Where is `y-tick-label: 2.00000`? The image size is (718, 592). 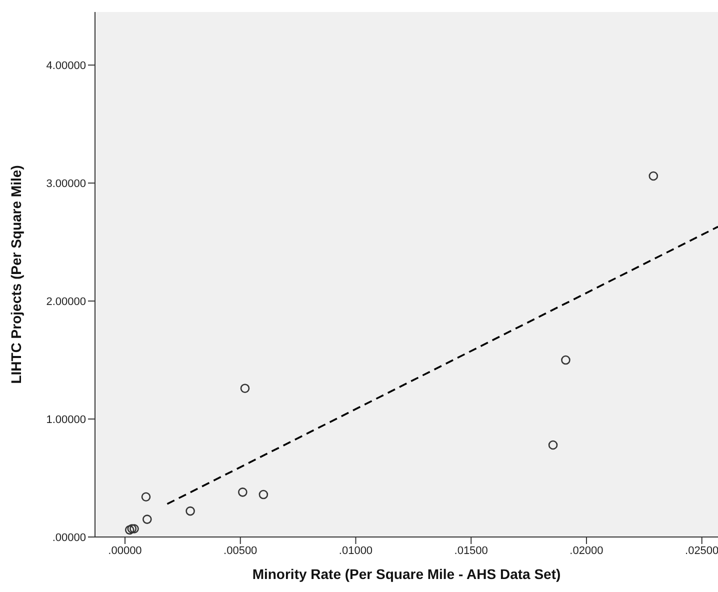 y-tick-label: 2.00000 is located at coordinates (66, 302).